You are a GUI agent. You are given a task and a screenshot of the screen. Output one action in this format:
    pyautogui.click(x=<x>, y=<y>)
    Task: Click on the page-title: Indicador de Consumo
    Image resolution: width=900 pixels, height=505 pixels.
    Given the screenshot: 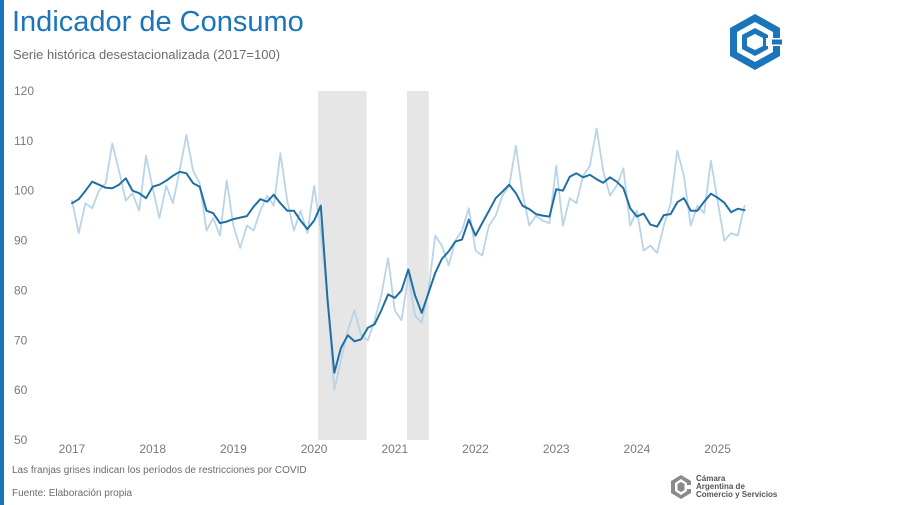 What is the action you would take?
    pyautogui.click(x=158, y=22)
    